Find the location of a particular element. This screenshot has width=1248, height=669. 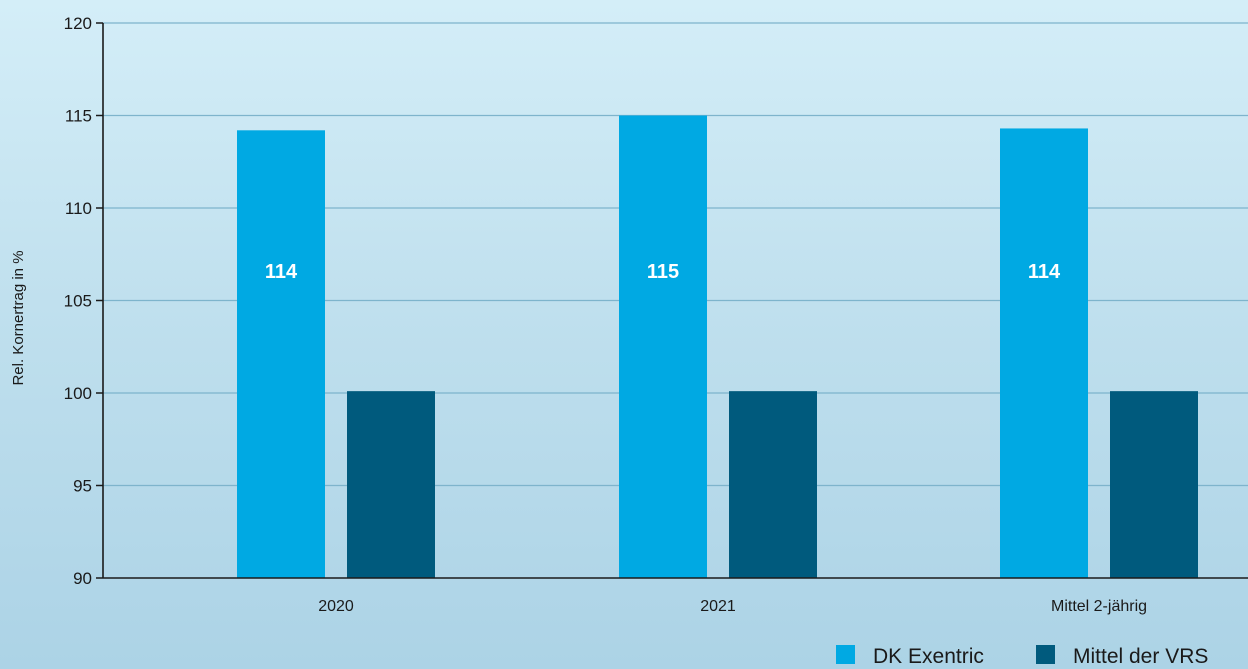

y-tick-label: 115 is located at coordinates (78, 116).